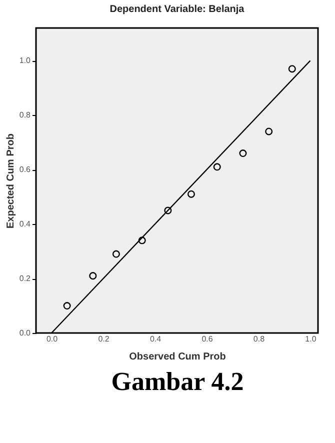  What do you see at coordinates (25, 61) in the screenshot?
I see `y-tick-label: 1.0` at bounding box center [25, 61].